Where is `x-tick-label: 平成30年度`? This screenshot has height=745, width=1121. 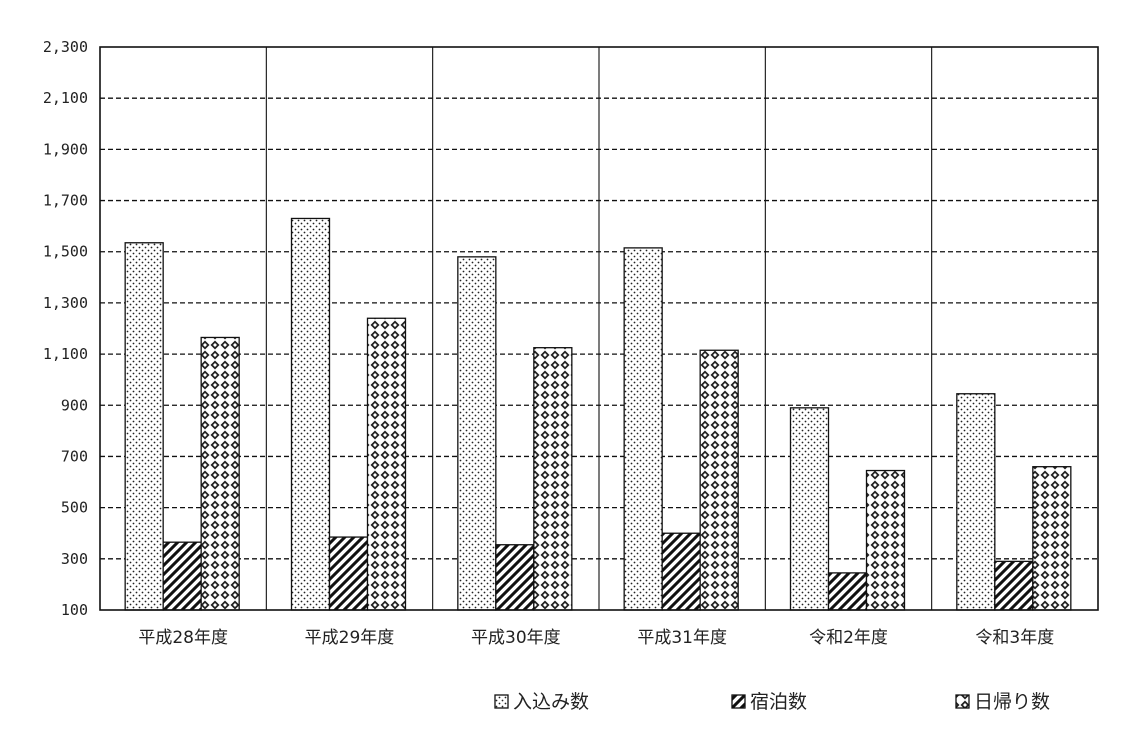 x-tick-label: 平成30年度 is located at coordinates (516, 638).